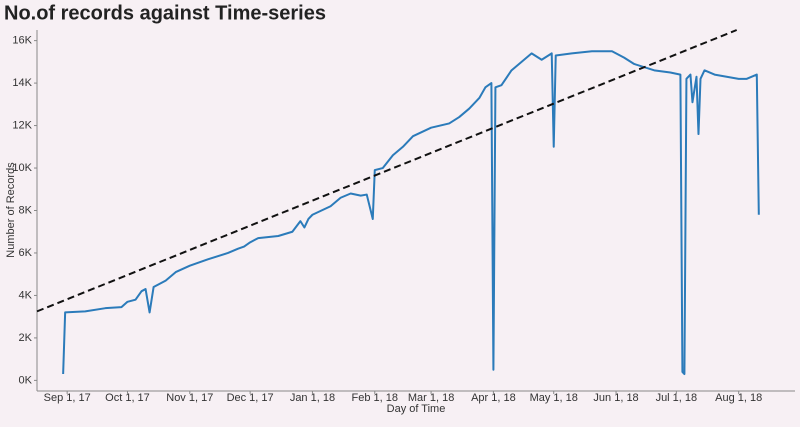  What do you see at coordinates (312, 398) in the screenshot?
I see `x-tick-label: Jan 1, 18` at bounding box center [312, 398].